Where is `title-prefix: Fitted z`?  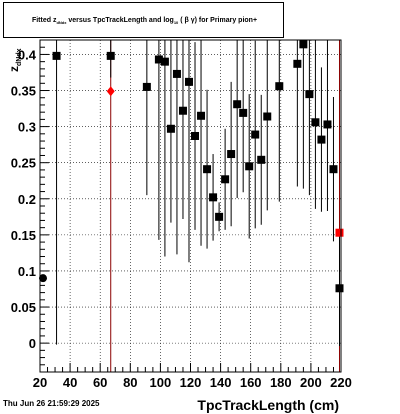
title-prefix: Fitted z is located at coordinates (44, 20).